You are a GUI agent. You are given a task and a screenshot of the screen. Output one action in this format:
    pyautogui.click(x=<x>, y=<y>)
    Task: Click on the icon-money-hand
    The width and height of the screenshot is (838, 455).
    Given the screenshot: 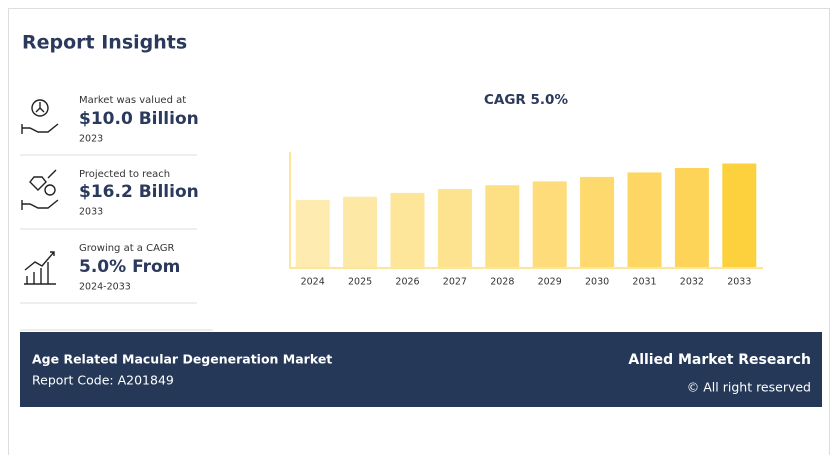 What is the action you would take?
    pyautogui.click(x=40, y=116)
    